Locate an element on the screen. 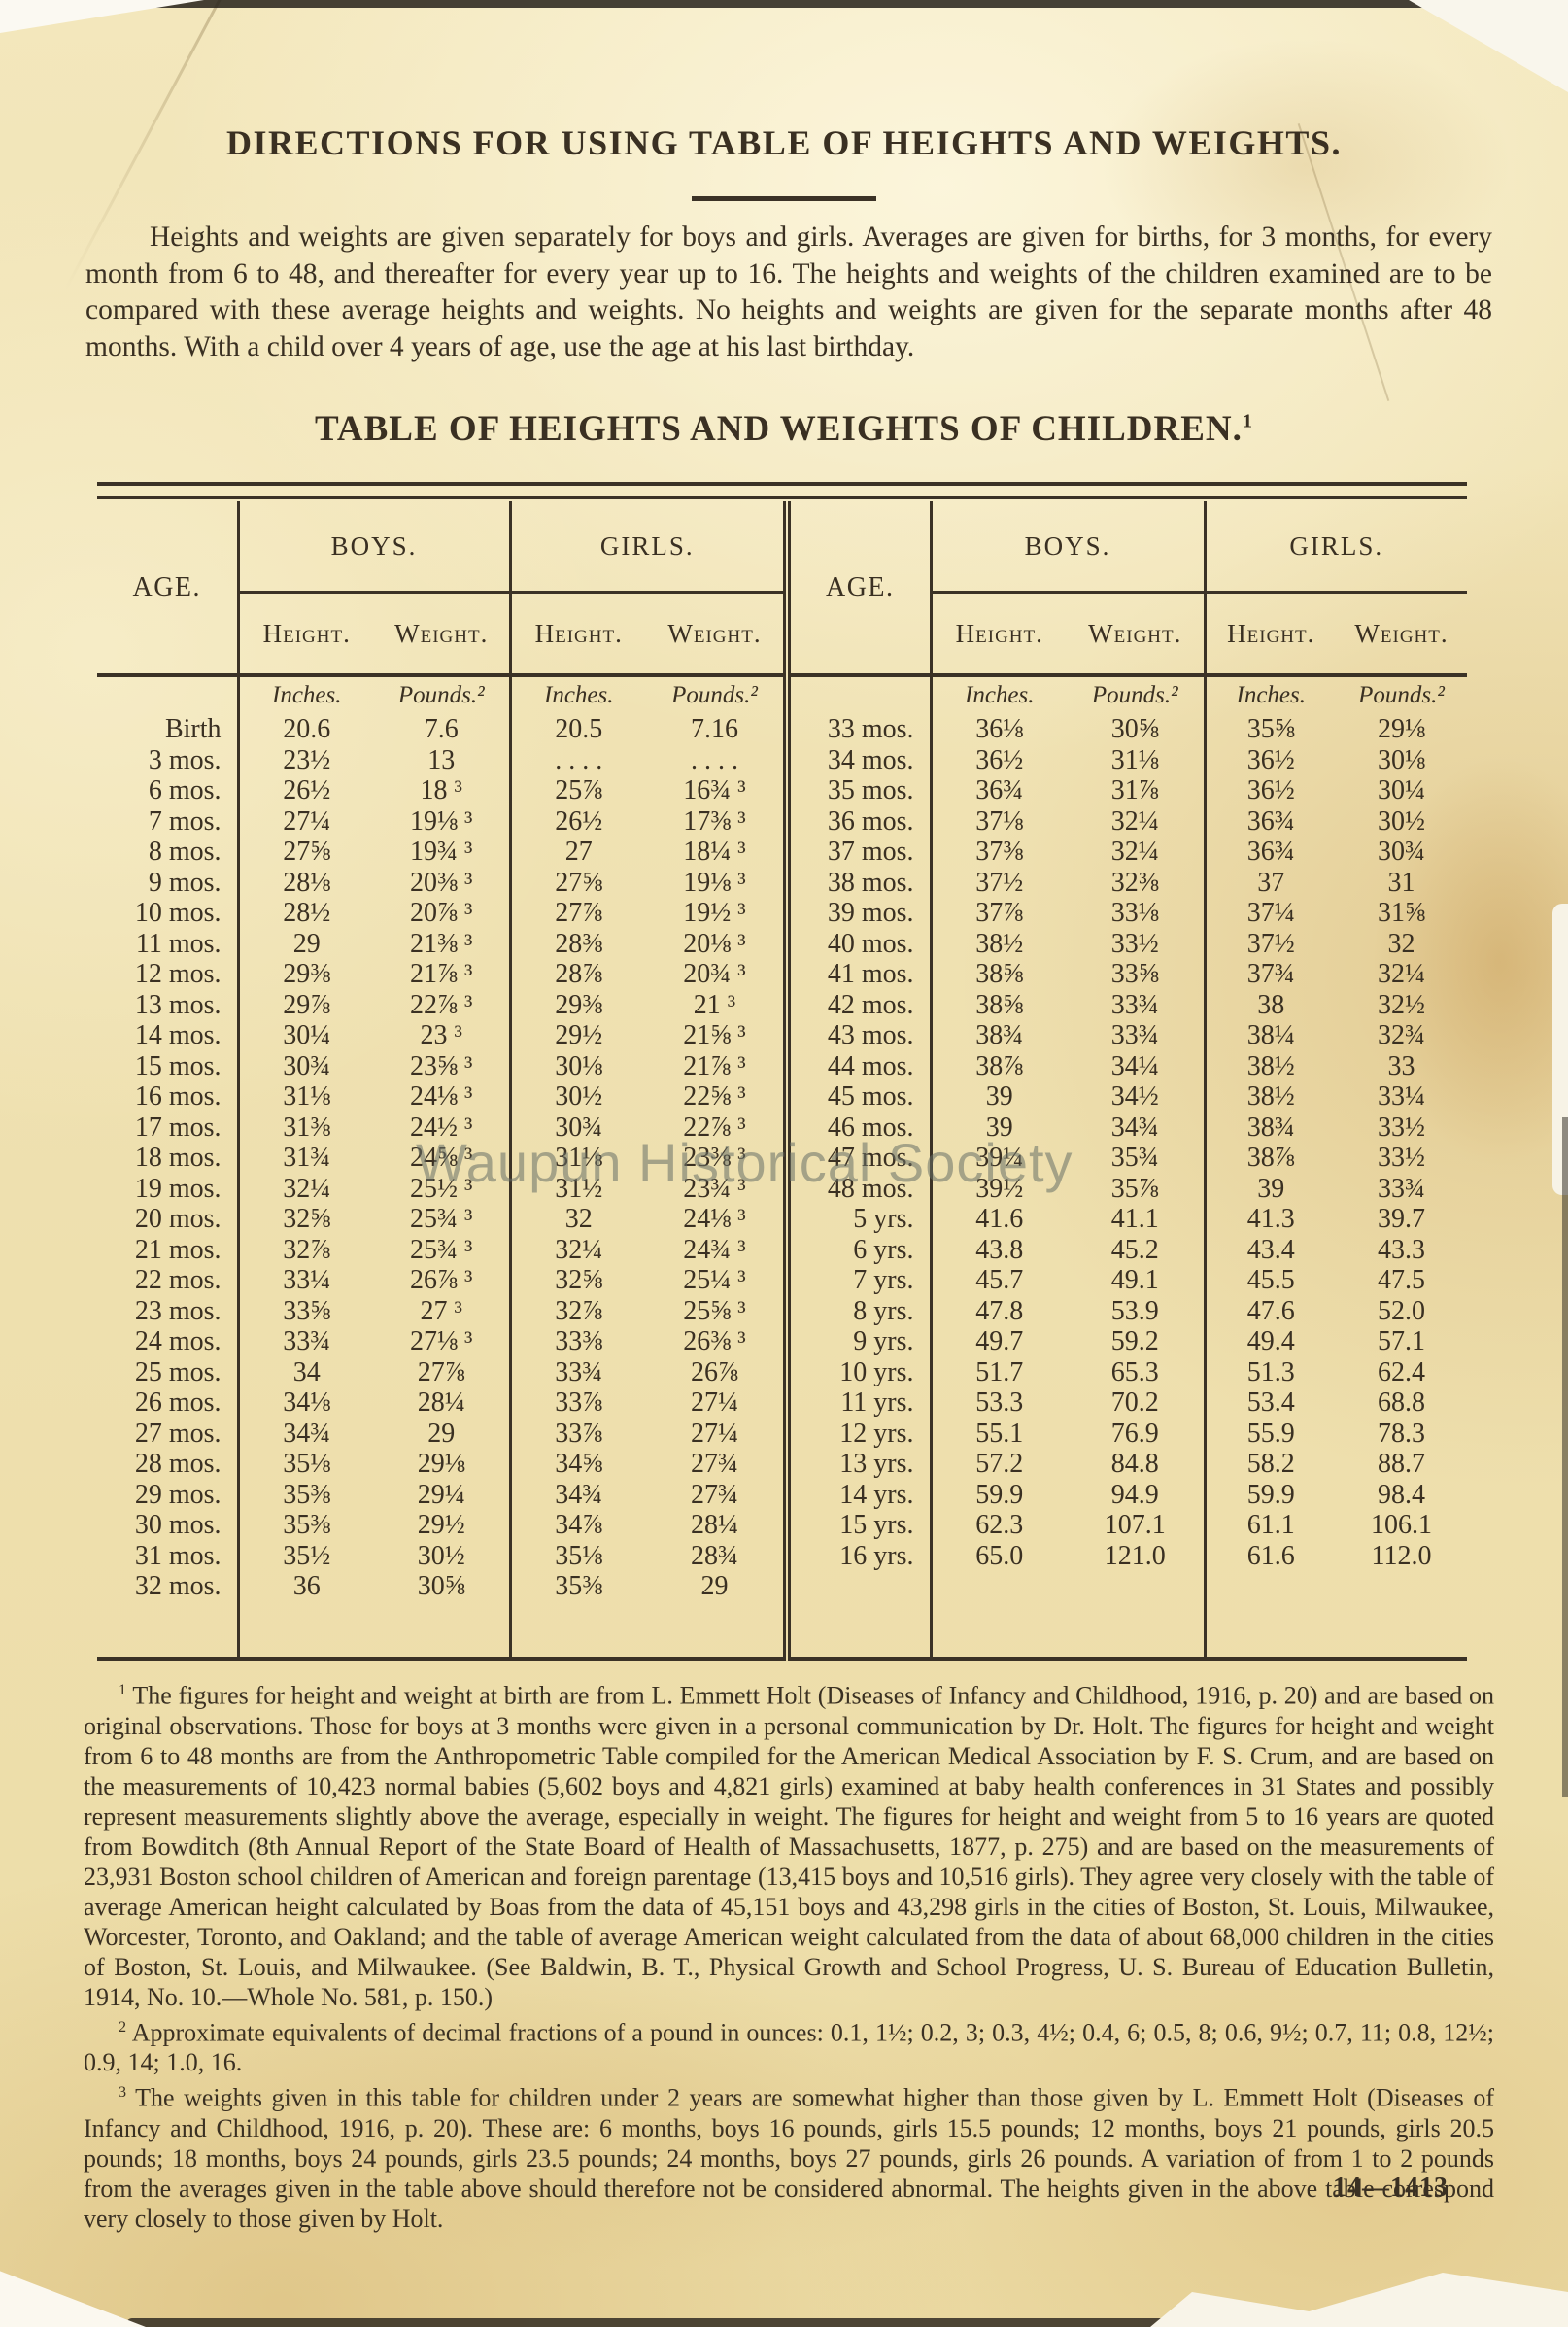 The height and width of the screenshot is (2327, 1568). table-row: 6 mos. 26½ 18 ³ 25⅞ 16¾ ³ 35 mos. 36¾ 31⅞ 36½ 30¼ is located at coordinates (782, 791).